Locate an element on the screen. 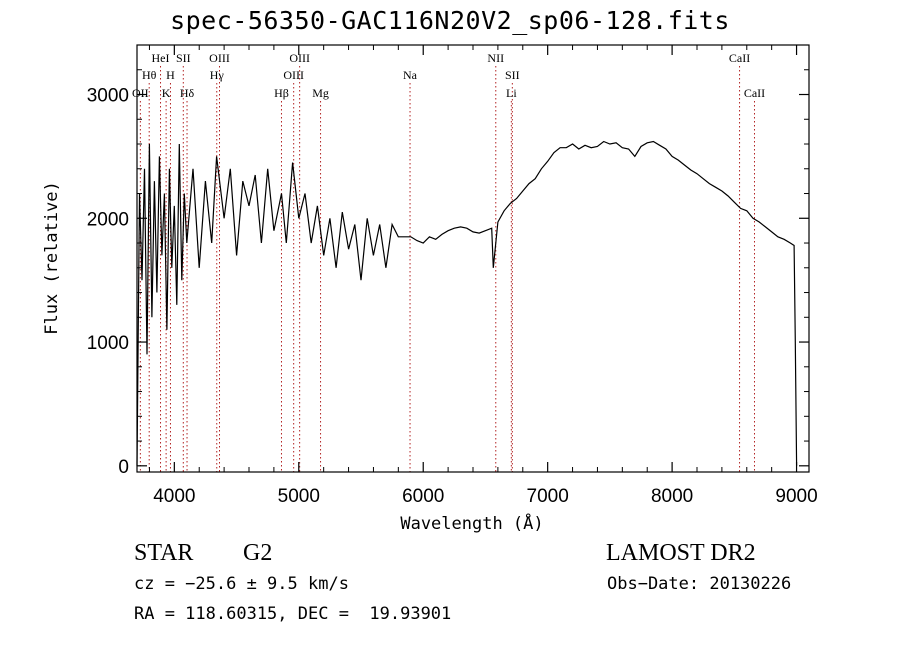 The image size is (900, 649). emission-line-label: Mg is located at coordinates (320, 93).